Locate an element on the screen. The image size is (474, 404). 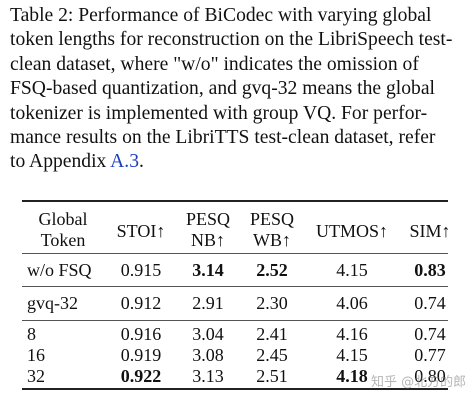
caption-line-last: to Appendix A.3. is located at coordinates (238, 162).